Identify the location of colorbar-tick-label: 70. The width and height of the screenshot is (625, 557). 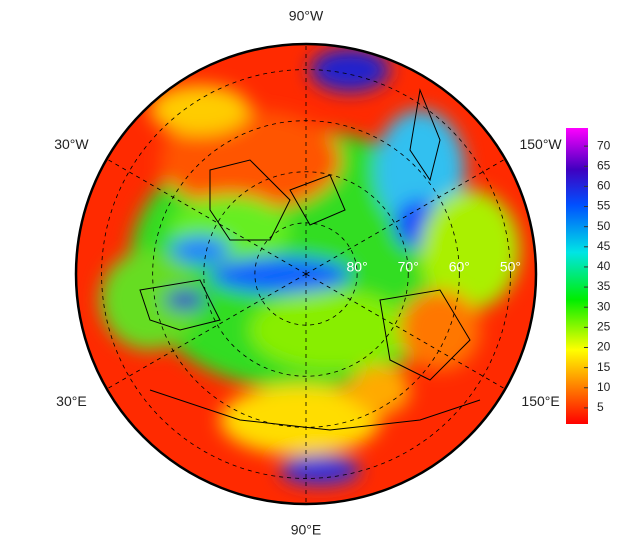
(604, 145).